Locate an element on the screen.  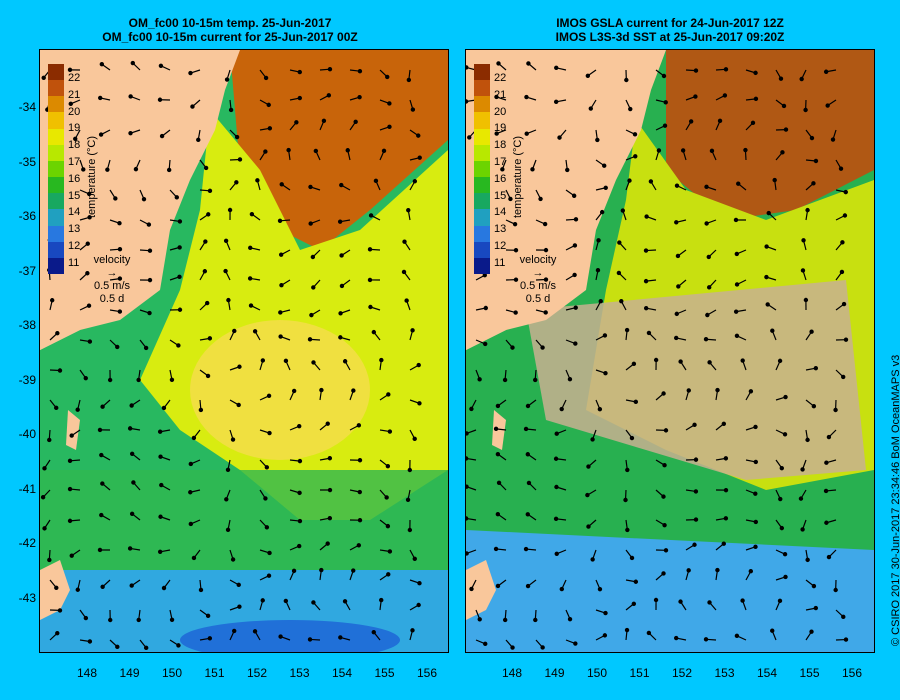
x-tick-label: 155 is located at coordinates (384, 673).